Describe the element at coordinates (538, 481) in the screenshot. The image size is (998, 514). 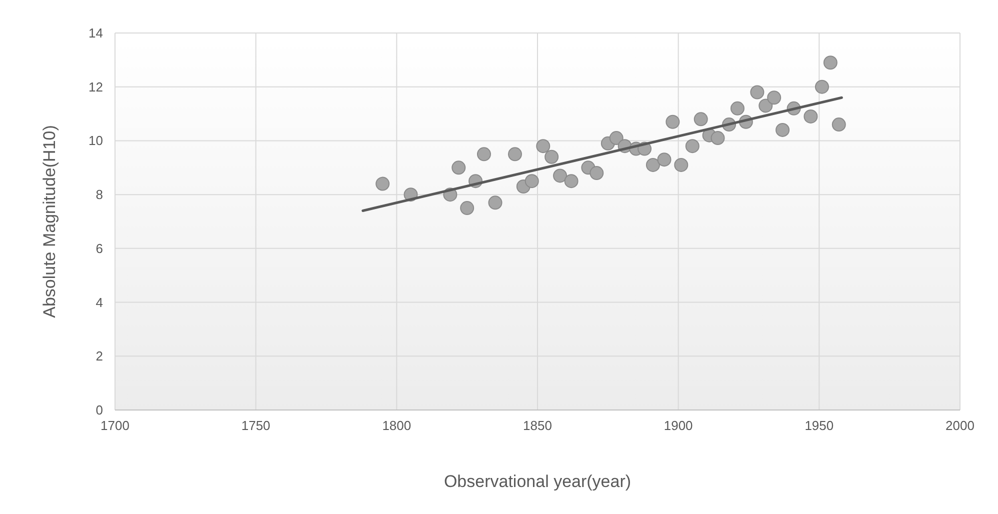
I see `x-axis-title: Observational year(year)` at that location.